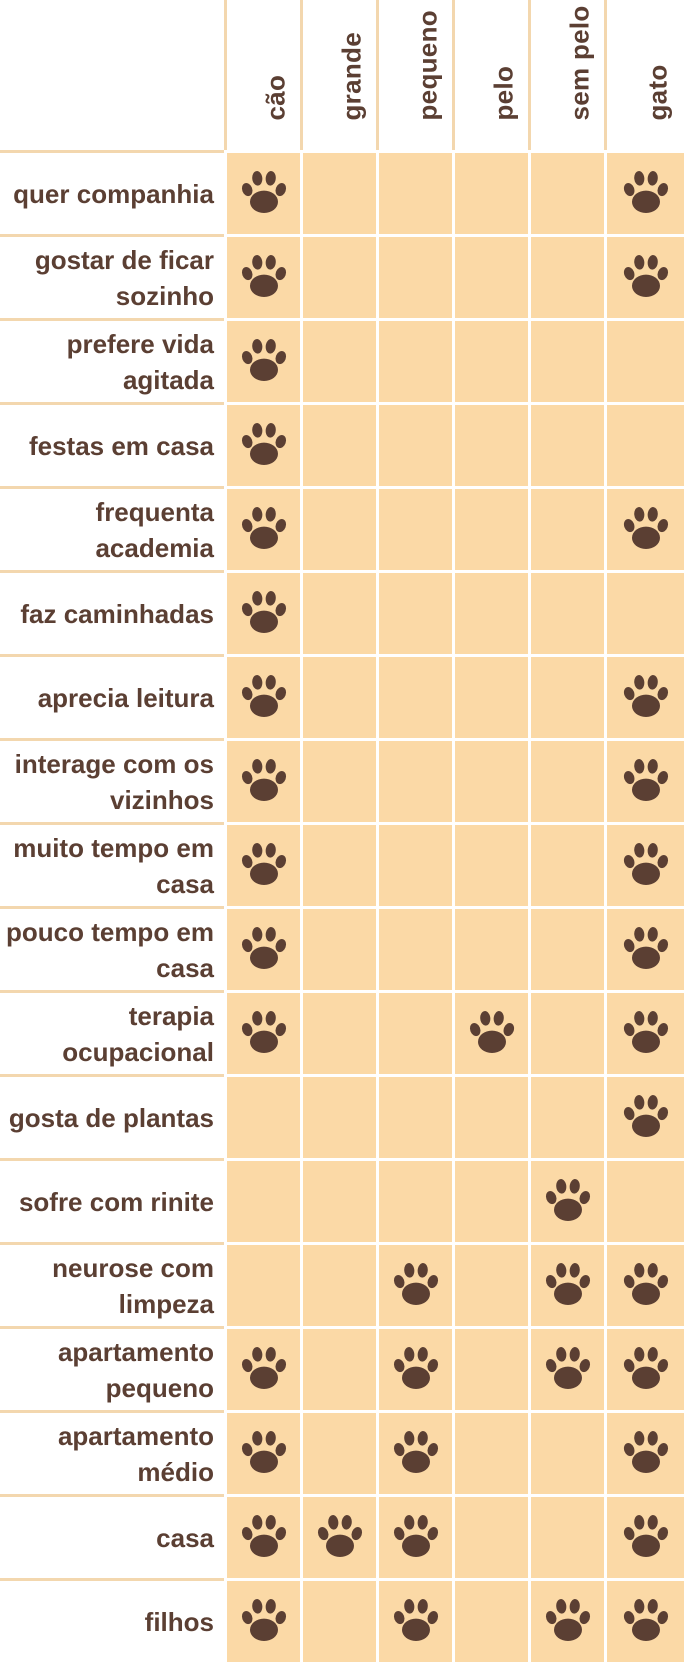  What do you see at coordinates (112, 360) in the screenshot?
I see `row-label: prefere vida agitada` at bounding box center [112, 360].